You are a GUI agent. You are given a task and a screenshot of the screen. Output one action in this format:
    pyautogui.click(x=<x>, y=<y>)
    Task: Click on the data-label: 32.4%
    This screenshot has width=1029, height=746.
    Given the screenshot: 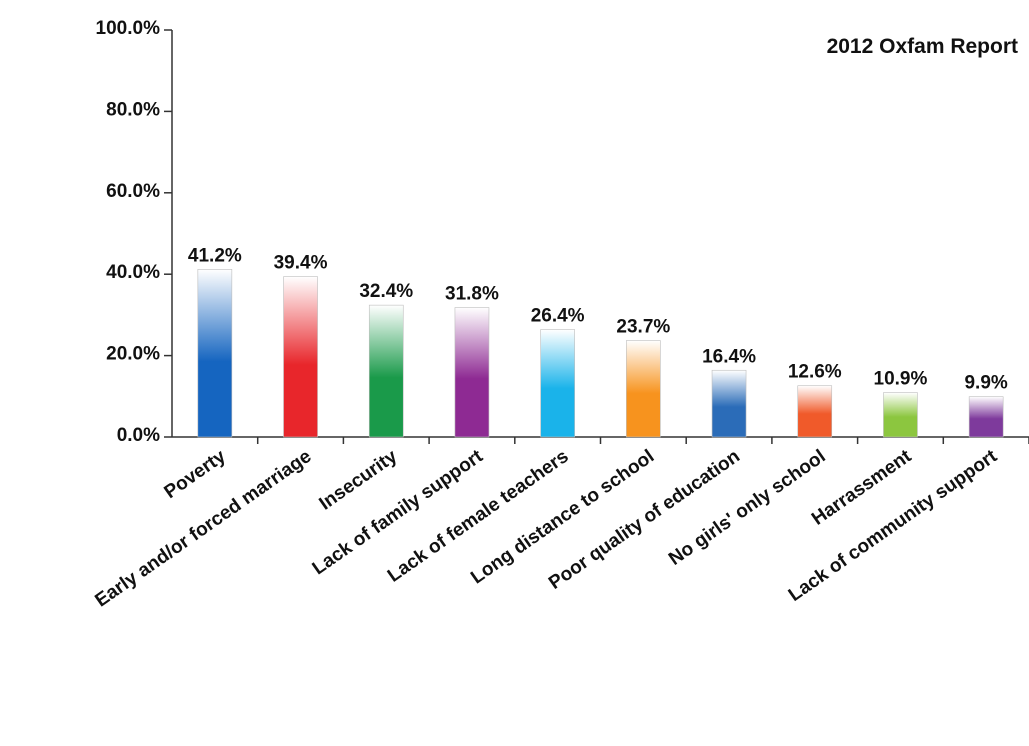 What is the action you would take?
    pyautogui.click(x=386, y=291)
    